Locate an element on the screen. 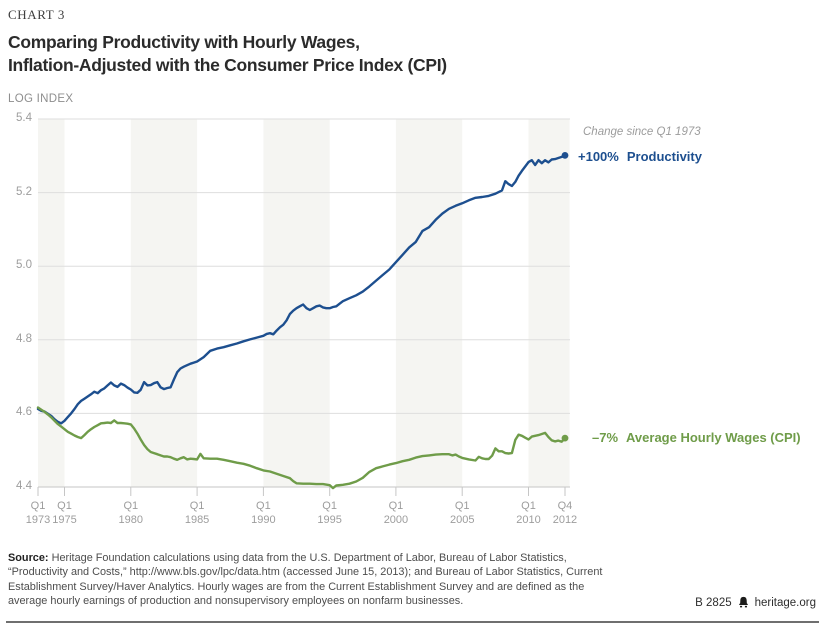 Image resolution: width=825 pixels, height=634 pixels. x-tick-label: Q4 2012 is located at coordinates (565, 513).